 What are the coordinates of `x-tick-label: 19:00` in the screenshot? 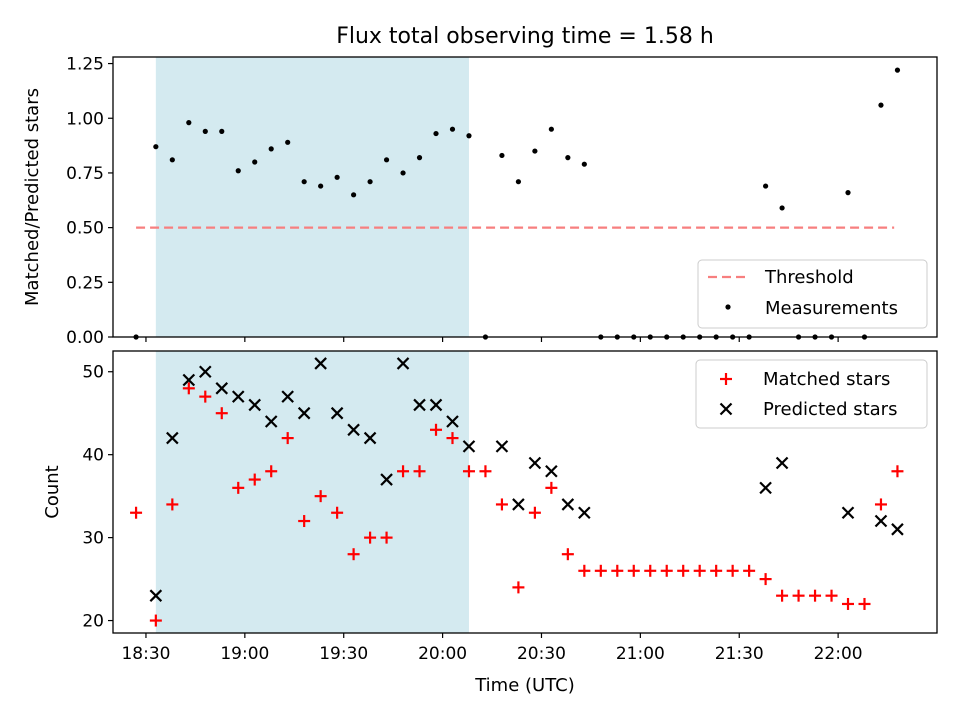 It's located at (244, 654).